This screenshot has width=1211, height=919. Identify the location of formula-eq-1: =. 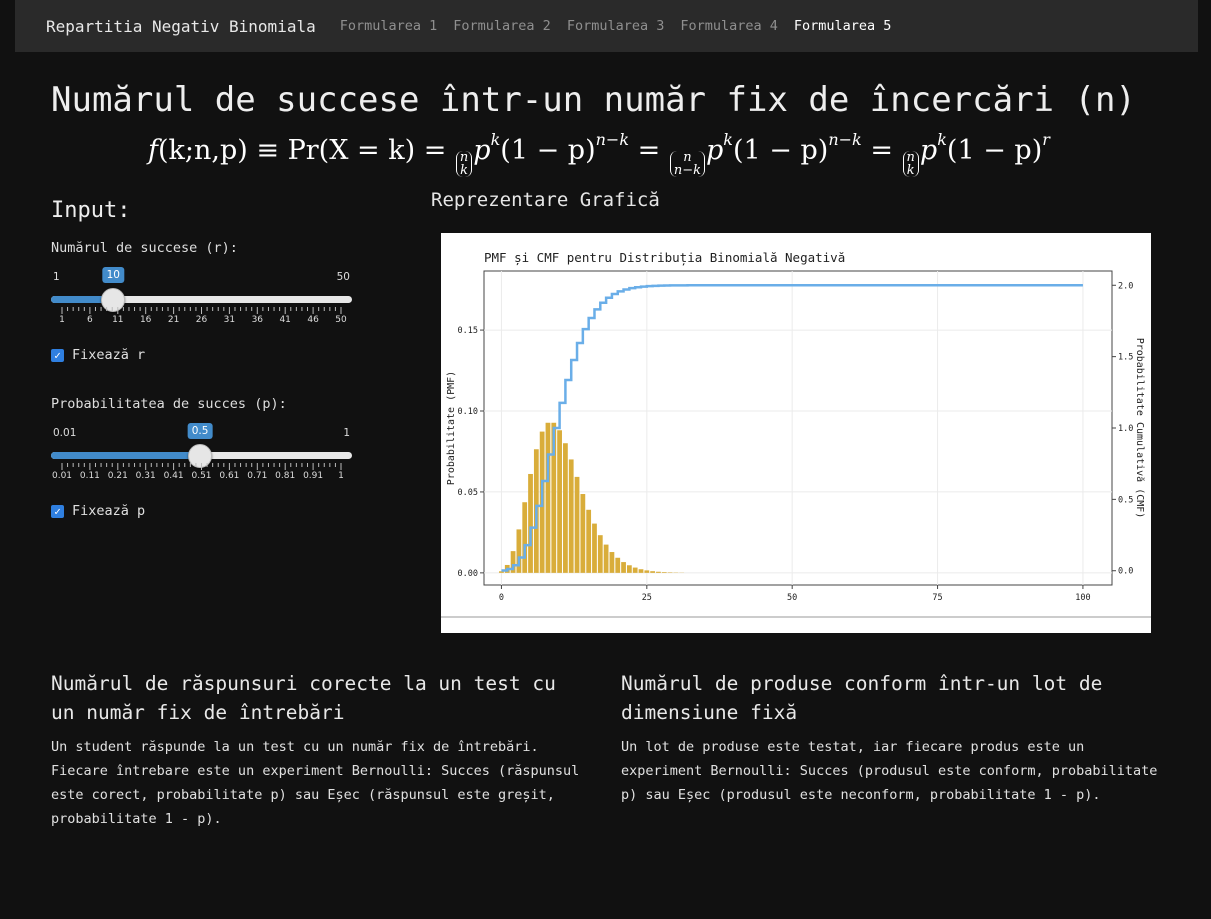
(649, 150).